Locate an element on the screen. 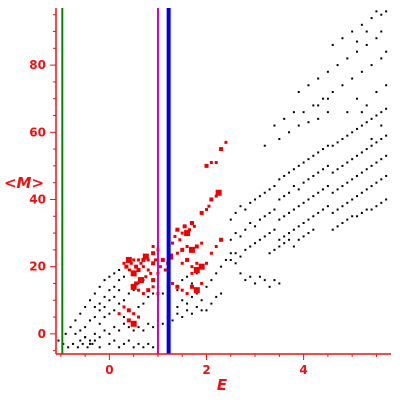 This screenshot has height=400, width=400. x-tick-label: 4 is located at coordinates (303, 370).